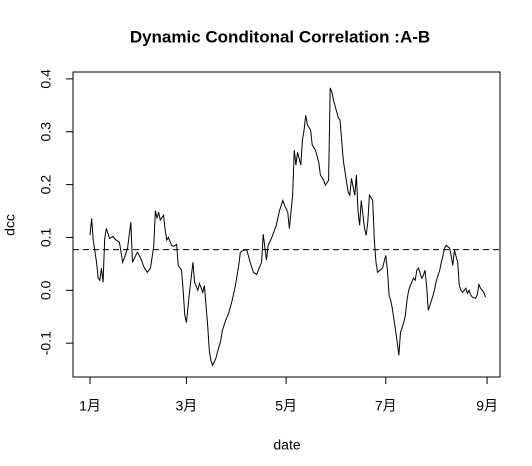 Image resolution: width=532 pixels, height=466 pixels. What do you see at coordinates (386, 406) in the screenshot?
I see `x-tick-label: 7月` at bounding box center [386, 406].